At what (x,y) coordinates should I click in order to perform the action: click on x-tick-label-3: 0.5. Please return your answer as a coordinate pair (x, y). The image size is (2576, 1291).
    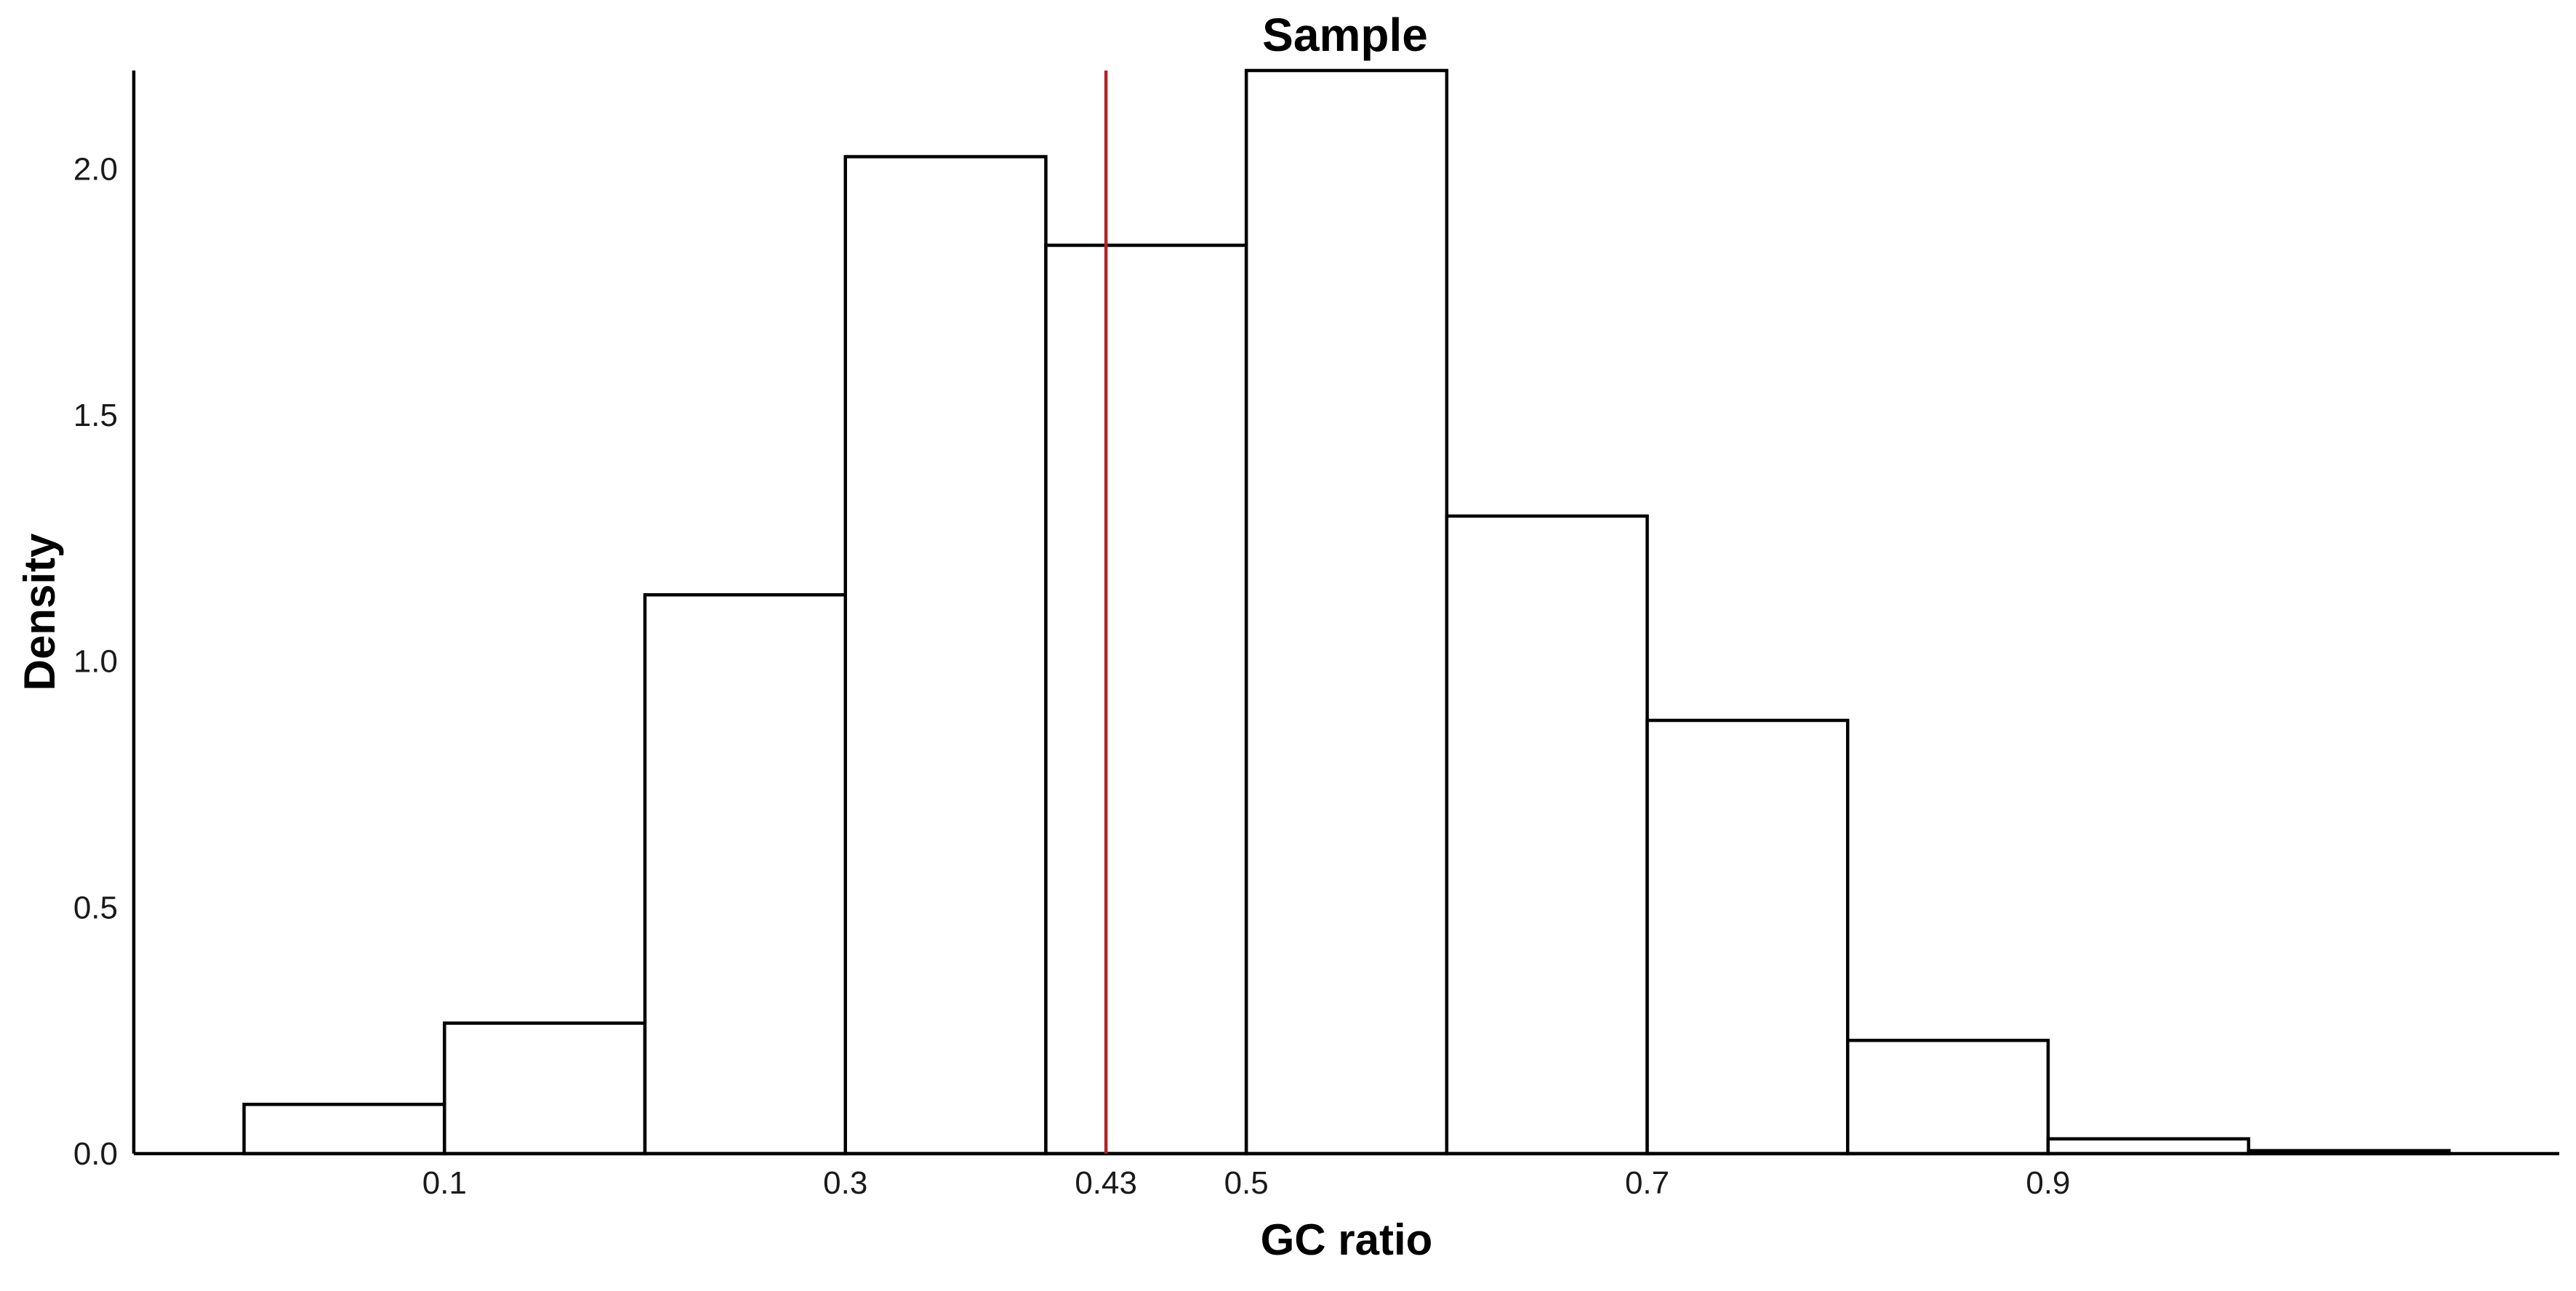
    Looking at the image, I should click on (1246, 1183).